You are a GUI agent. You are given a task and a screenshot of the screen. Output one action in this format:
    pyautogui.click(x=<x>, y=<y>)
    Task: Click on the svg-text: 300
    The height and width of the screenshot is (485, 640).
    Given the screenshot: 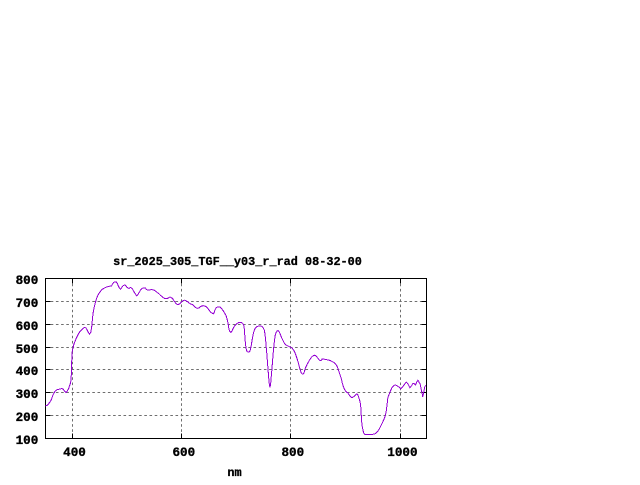 What is the action you would take?
    pyautogui.click(x=27, y=395)
    